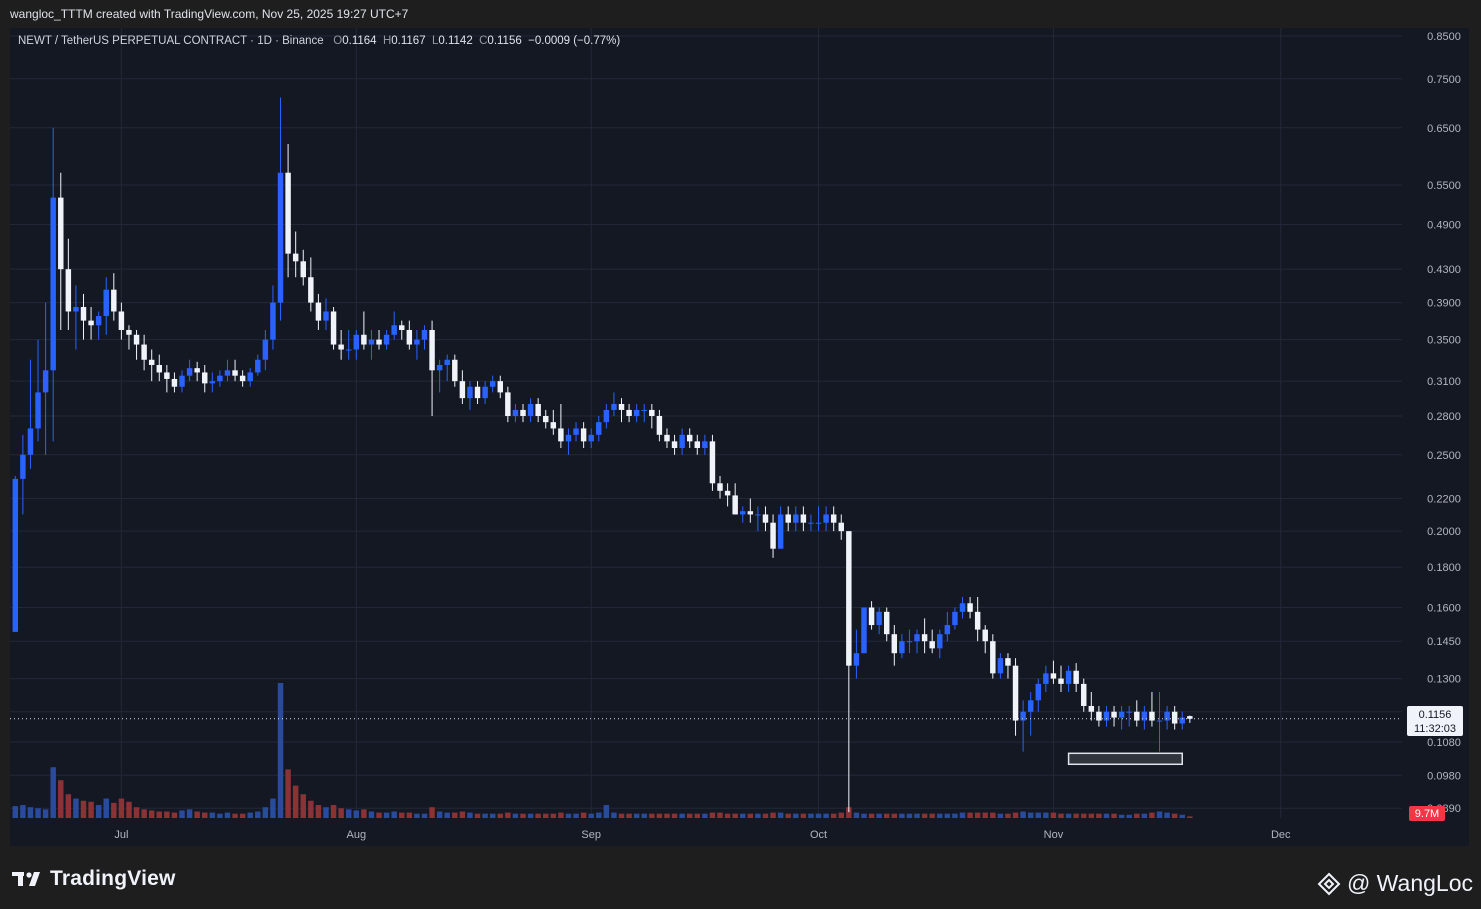  Describe the element at coordinates (121, 835) in the screenshot. I see `x-tick-label: Jul` at that location.